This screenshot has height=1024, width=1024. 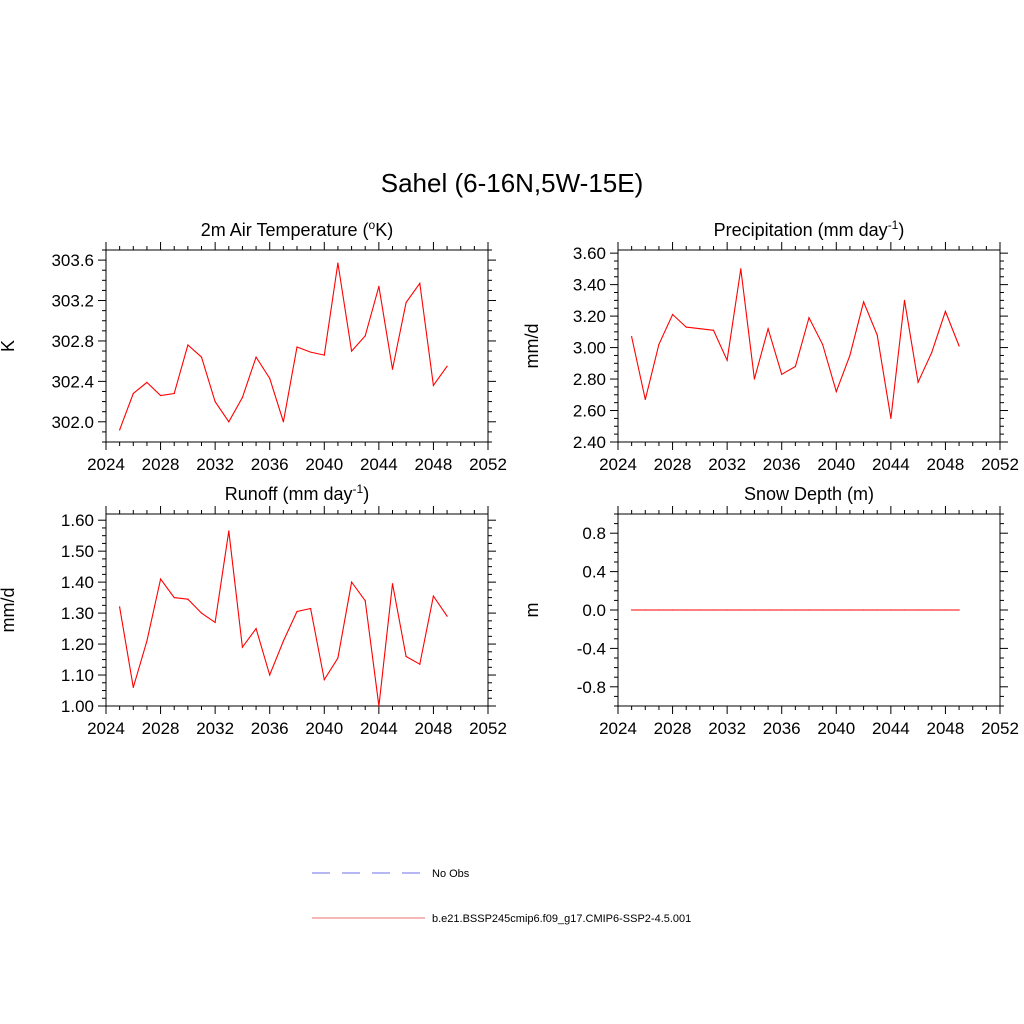 What do you see at coordinates (77, 675) in the screenshot?
I see `y-tick-label: 1.10` at bounding box center [77, 675].